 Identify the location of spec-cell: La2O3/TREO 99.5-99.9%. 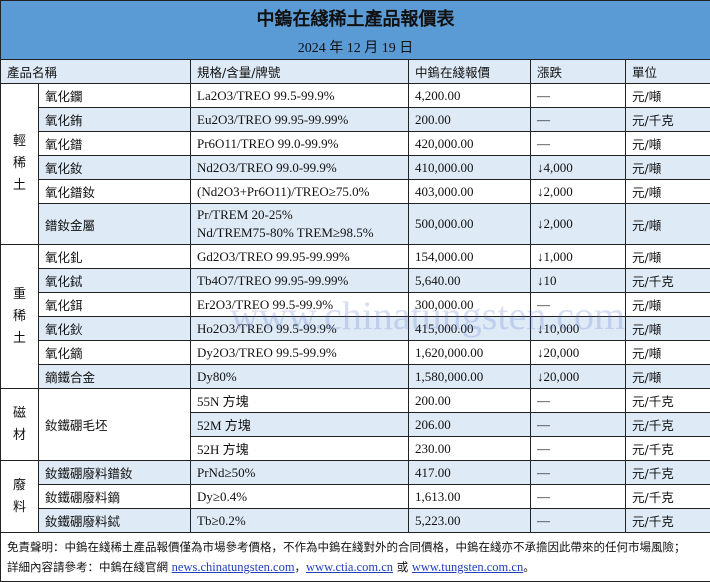
(300, 96).